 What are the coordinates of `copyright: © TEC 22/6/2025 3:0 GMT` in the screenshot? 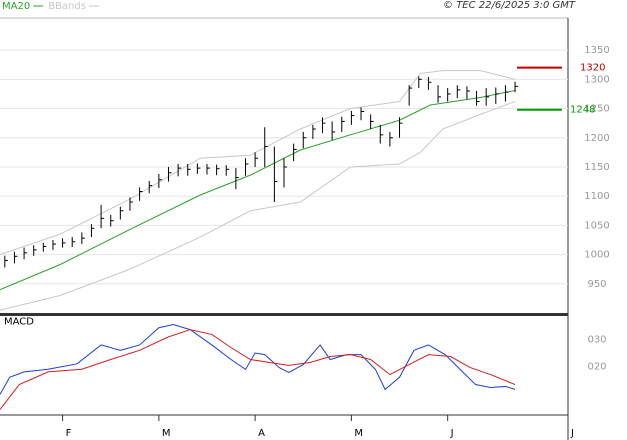 It's located at (509, 5).